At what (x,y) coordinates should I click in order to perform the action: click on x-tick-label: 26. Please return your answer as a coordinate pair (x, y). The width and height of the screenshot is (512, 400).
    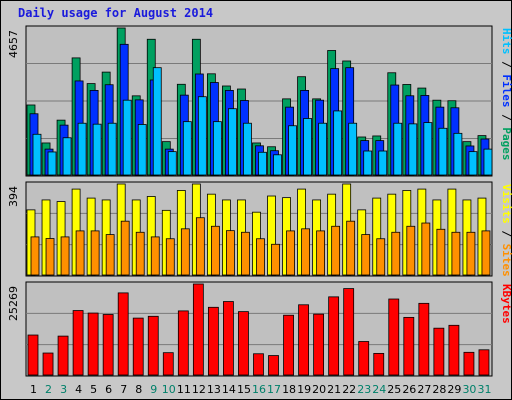
    Looking at the image, I should click on (409, 389).